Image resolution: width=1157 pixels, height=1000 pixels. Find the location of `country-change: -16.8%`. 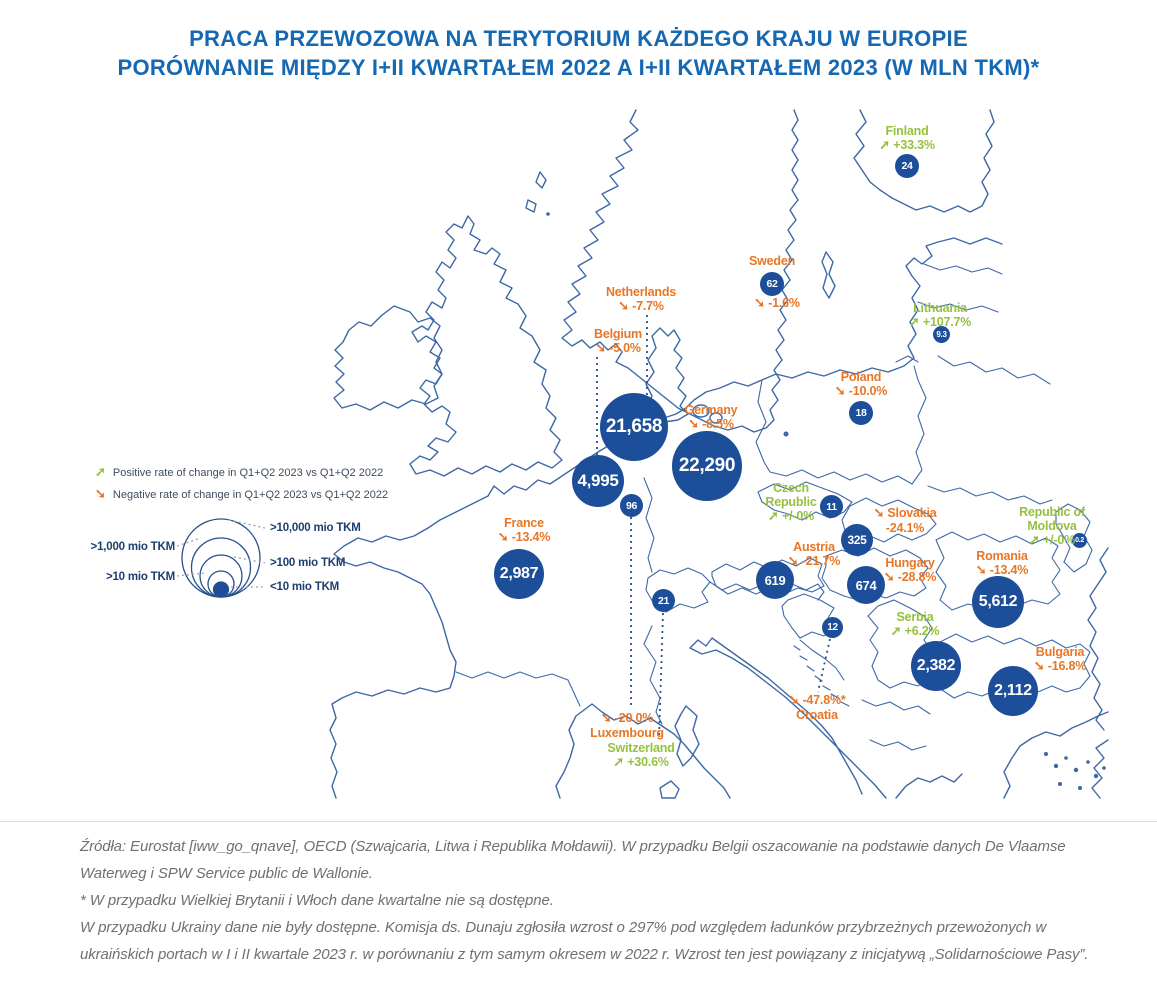

country-change: -16.8% is located at coordinates (1067, 666).